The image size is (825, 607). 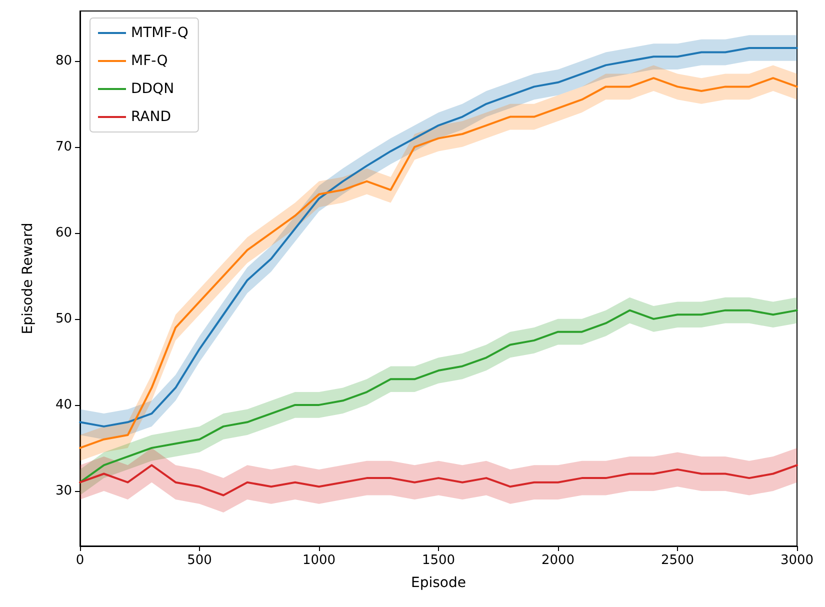 I want to click on x-tick-label: 2000, so click(x=558, y=560).